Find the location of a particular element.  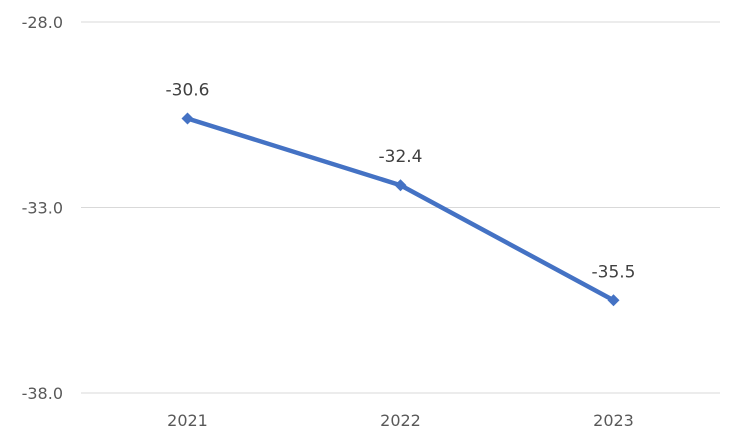

y-tick-label: -38.0 is located at coordinates (42, 393).